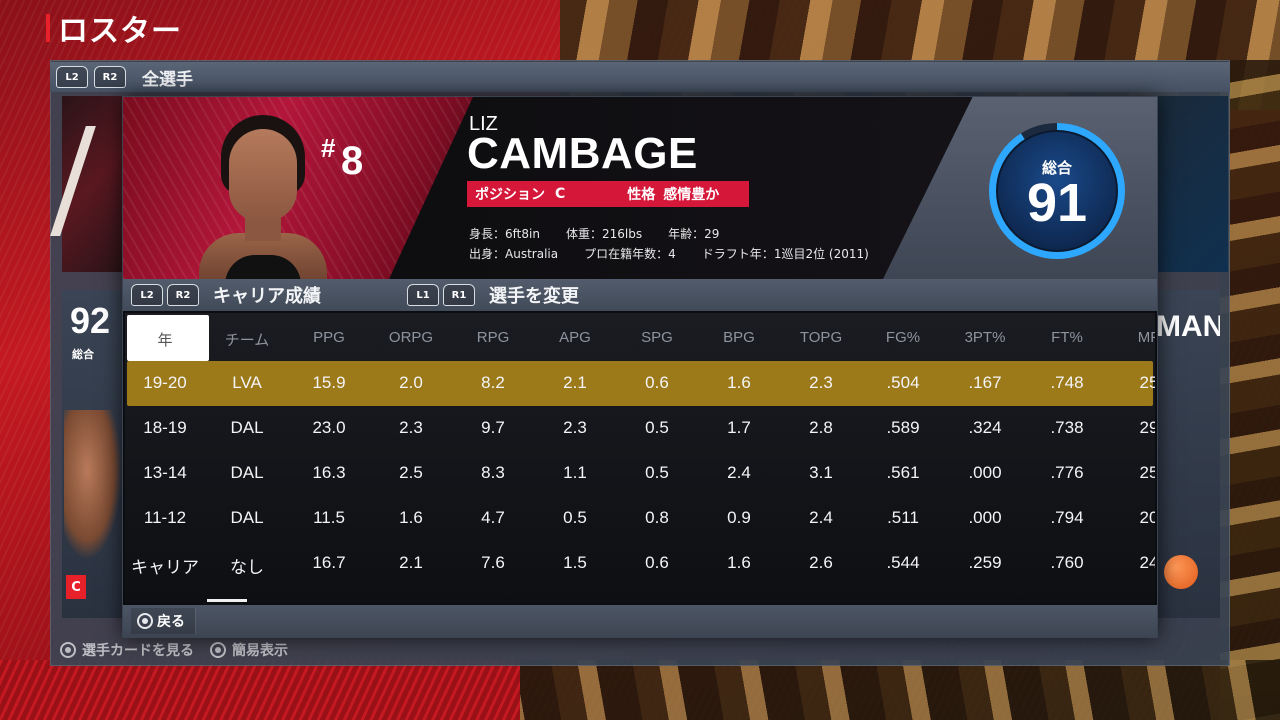 This screenshot has width=1280, height=720. I want to click on tab-change-player: L1 R1 選手を変更, so click(493, 295).